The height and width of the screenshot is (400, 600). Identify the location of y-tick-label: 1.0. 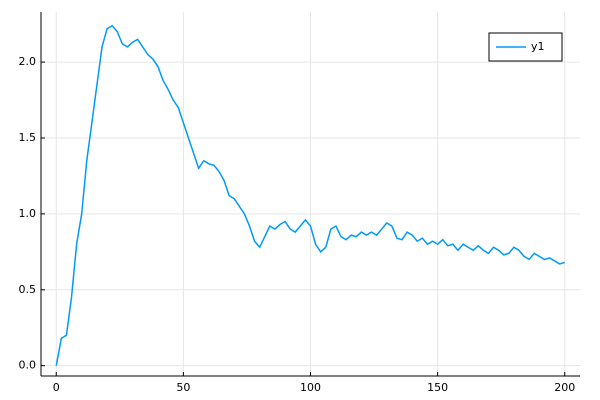
(28, 213).